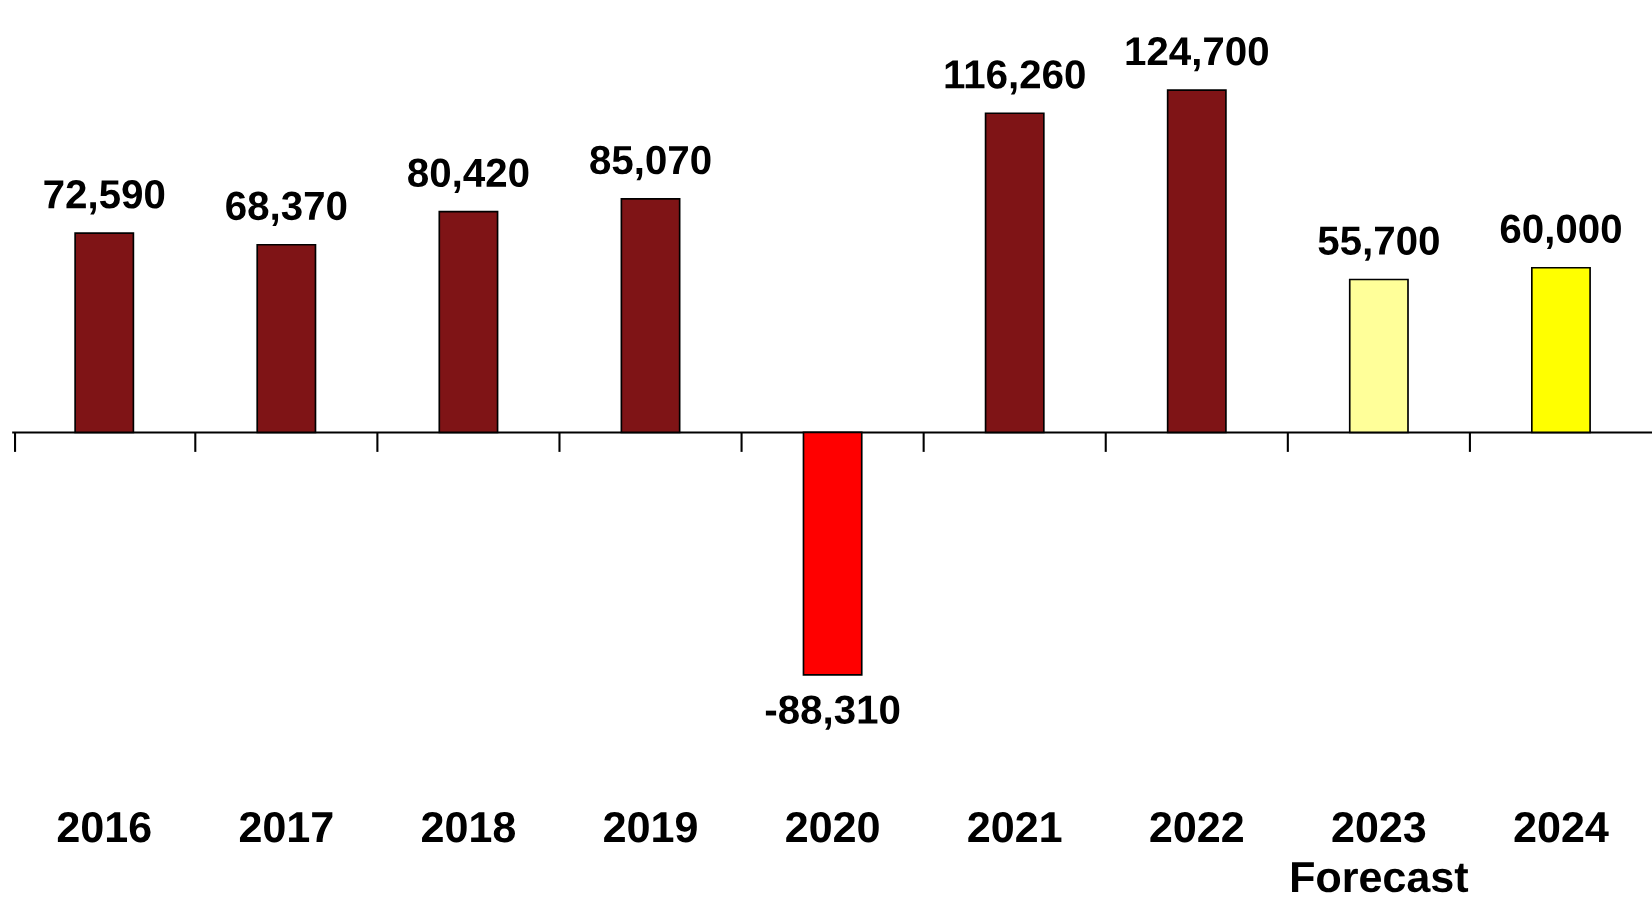  Describe the element at coordinates (650, 163) in the screenshot. I see `data-label: 85,070` at that location.